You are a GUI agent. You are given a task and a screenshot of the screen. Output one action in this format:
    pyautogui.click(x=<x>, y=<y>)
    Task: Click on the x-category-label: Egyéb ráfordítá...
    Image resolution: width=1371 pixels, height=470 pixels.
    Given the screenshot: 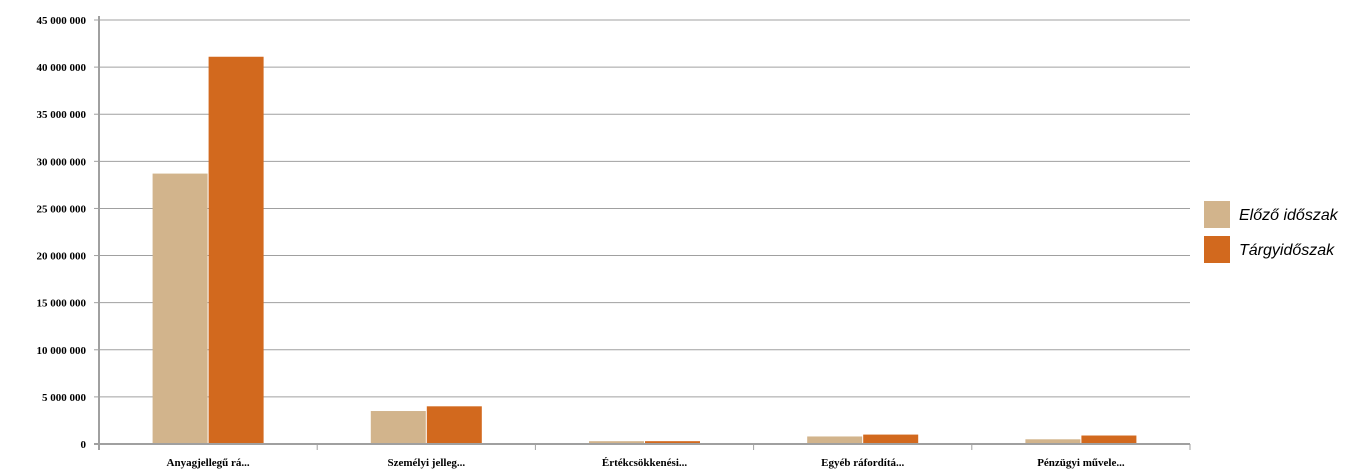 What is the action you would take?
    pyautogui.click(x=862, y=463)
    